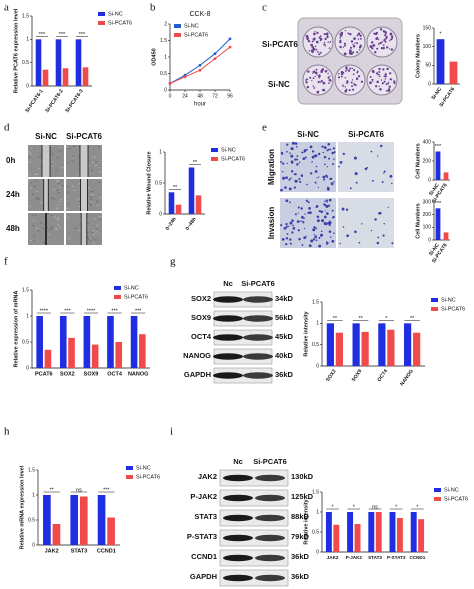 The width and height of the screenshot is (474, 589). Describe the element at coordinates (254, 498) in the screenshot. I see `blot-strip` at that location.